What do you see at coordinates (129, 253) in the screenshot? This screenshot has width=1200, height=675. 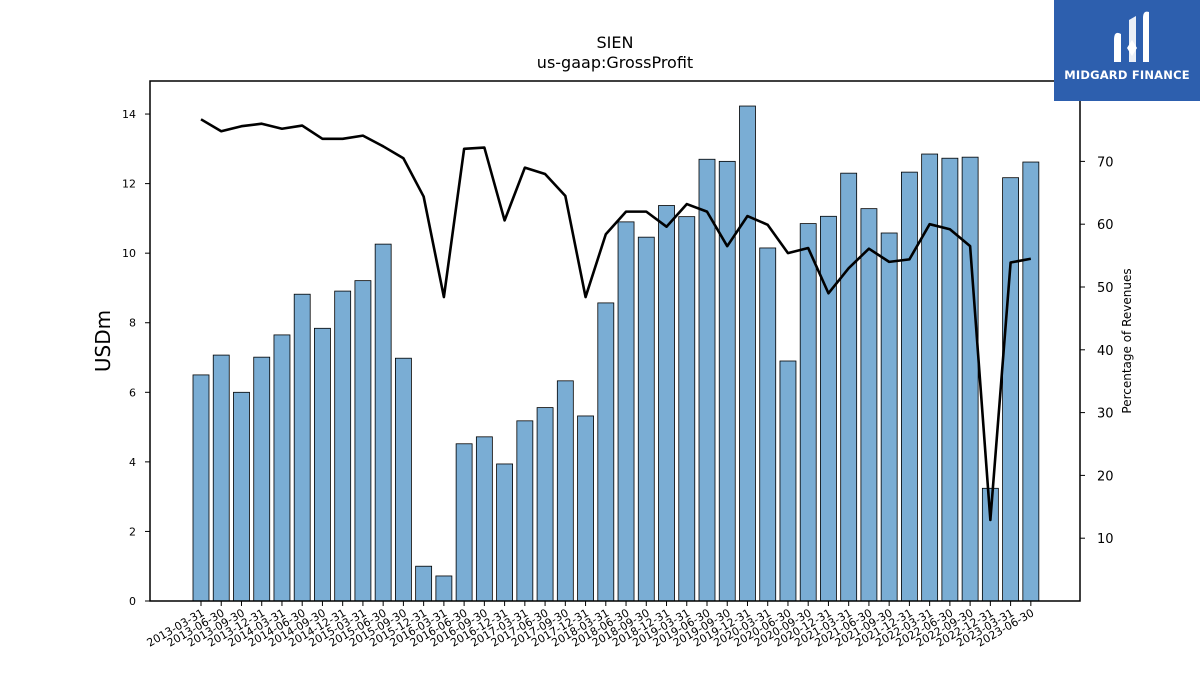 I see `y-tick-label: 10` at bounding box center [129, 253].